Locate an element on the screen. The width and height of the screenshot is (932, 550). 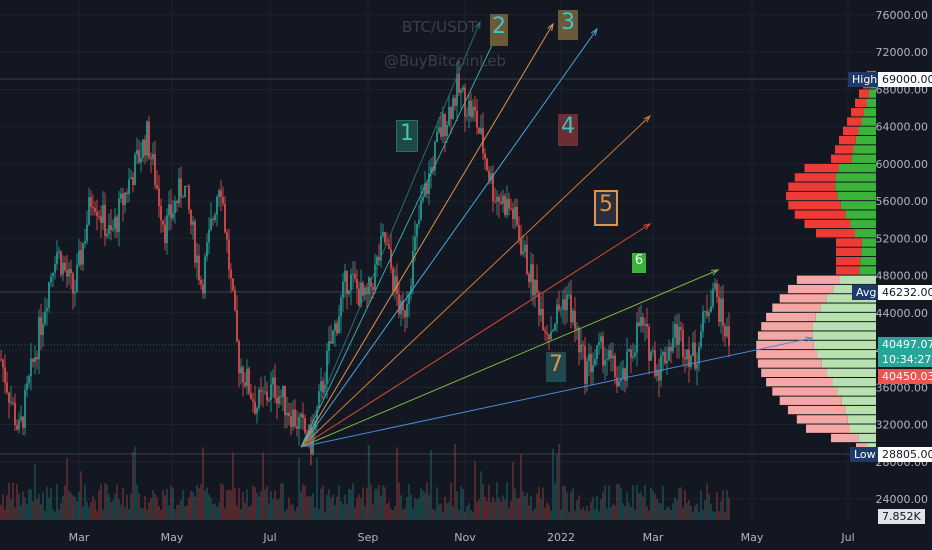
x-tick-label: Jul is located at coordinates (269, 537).